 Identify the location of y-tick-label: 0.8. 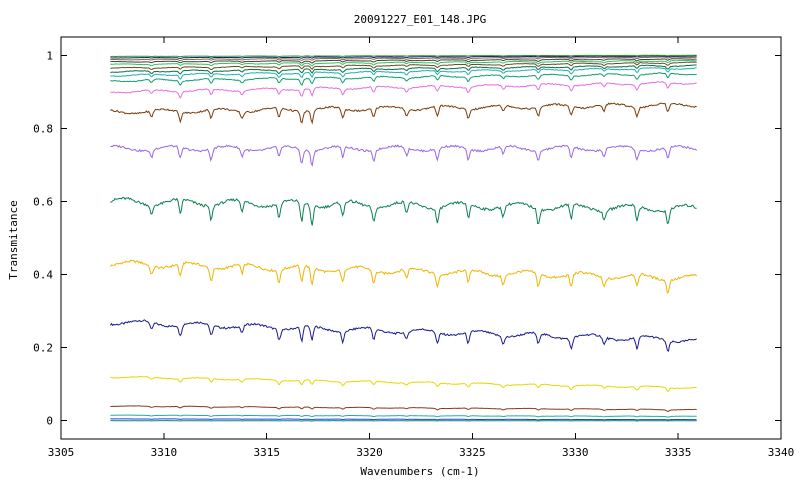
(43, 128).